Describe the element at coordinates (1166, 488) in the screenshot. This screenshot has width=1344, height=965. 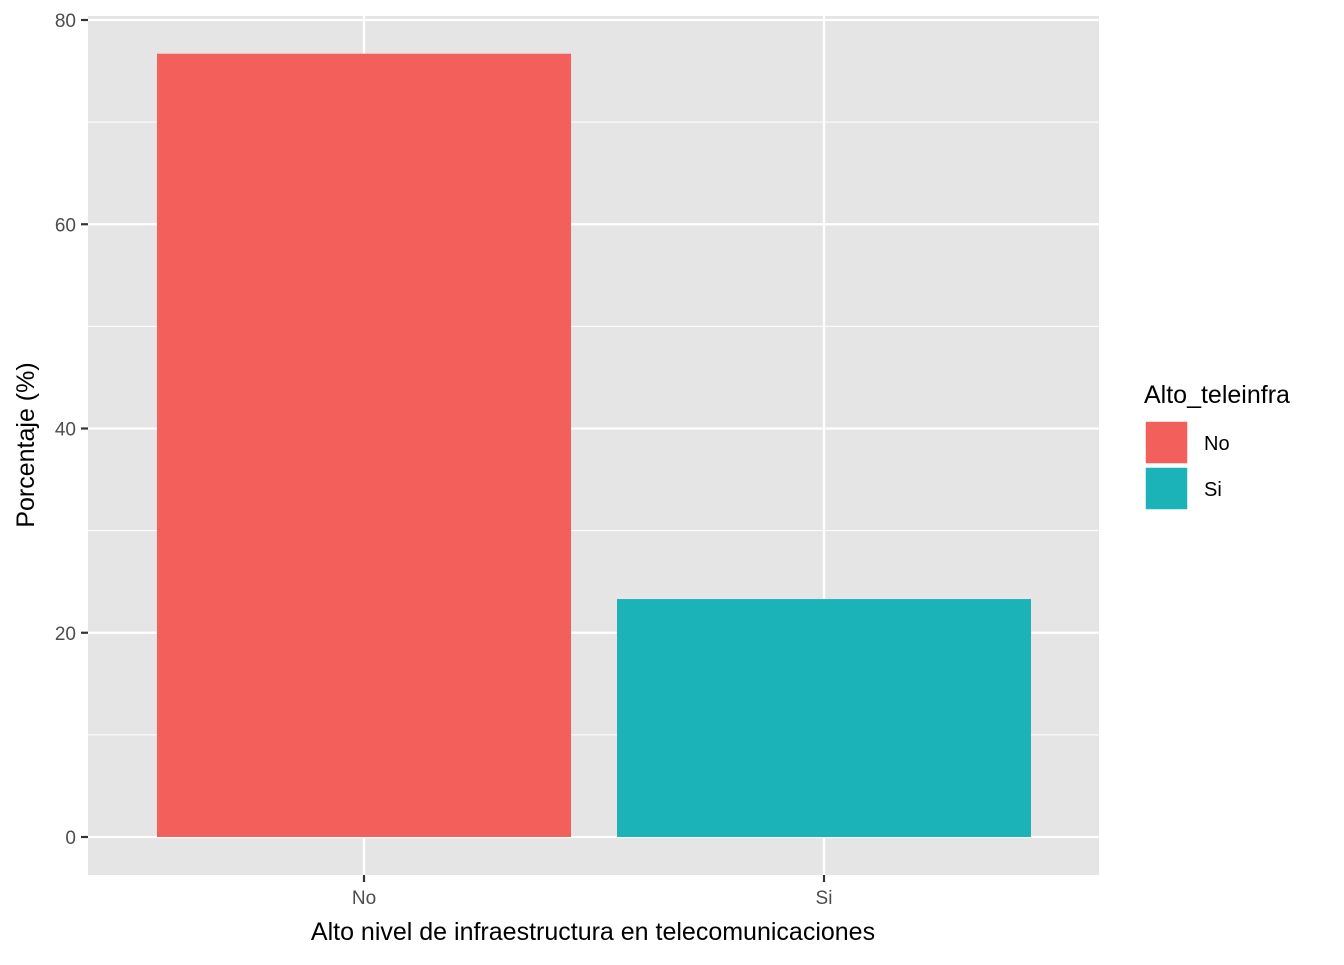
I see `legend-key-si` at that location.